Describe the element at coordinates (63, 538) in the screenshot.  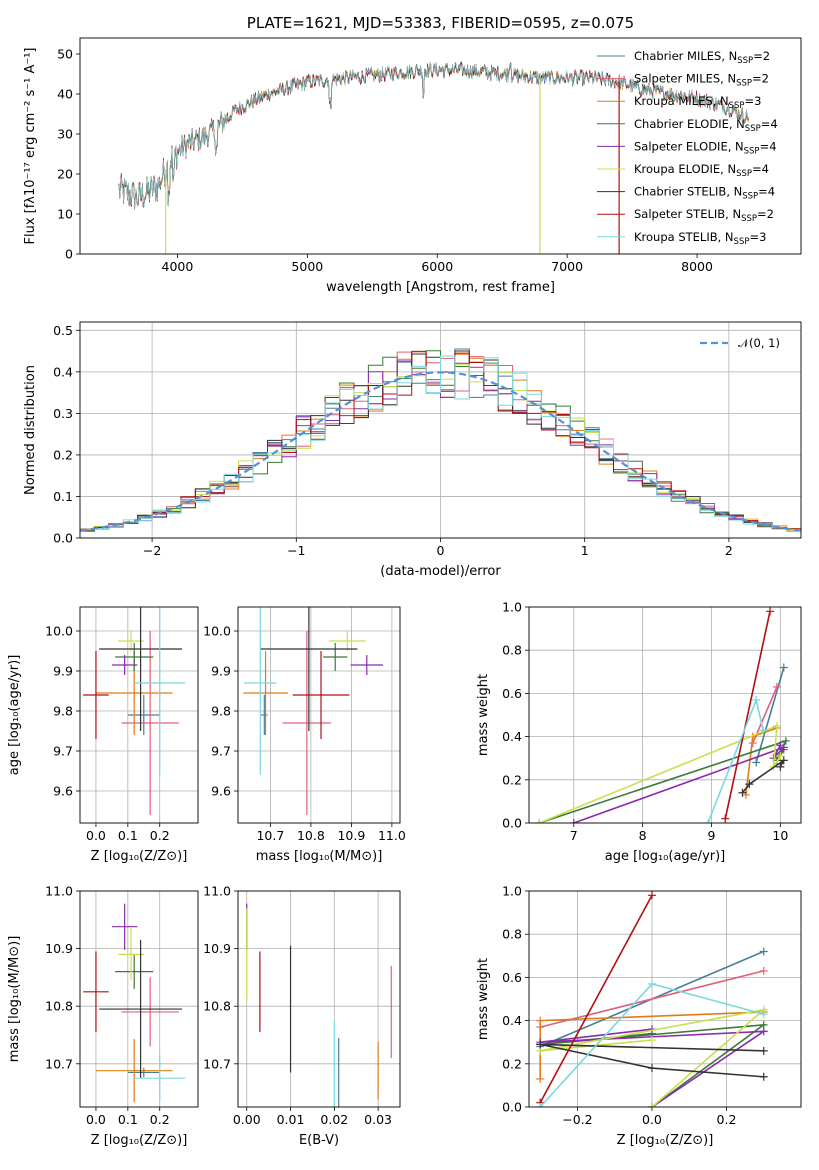
I see `residual-histogram-ytick-label: 0.0` at that location.